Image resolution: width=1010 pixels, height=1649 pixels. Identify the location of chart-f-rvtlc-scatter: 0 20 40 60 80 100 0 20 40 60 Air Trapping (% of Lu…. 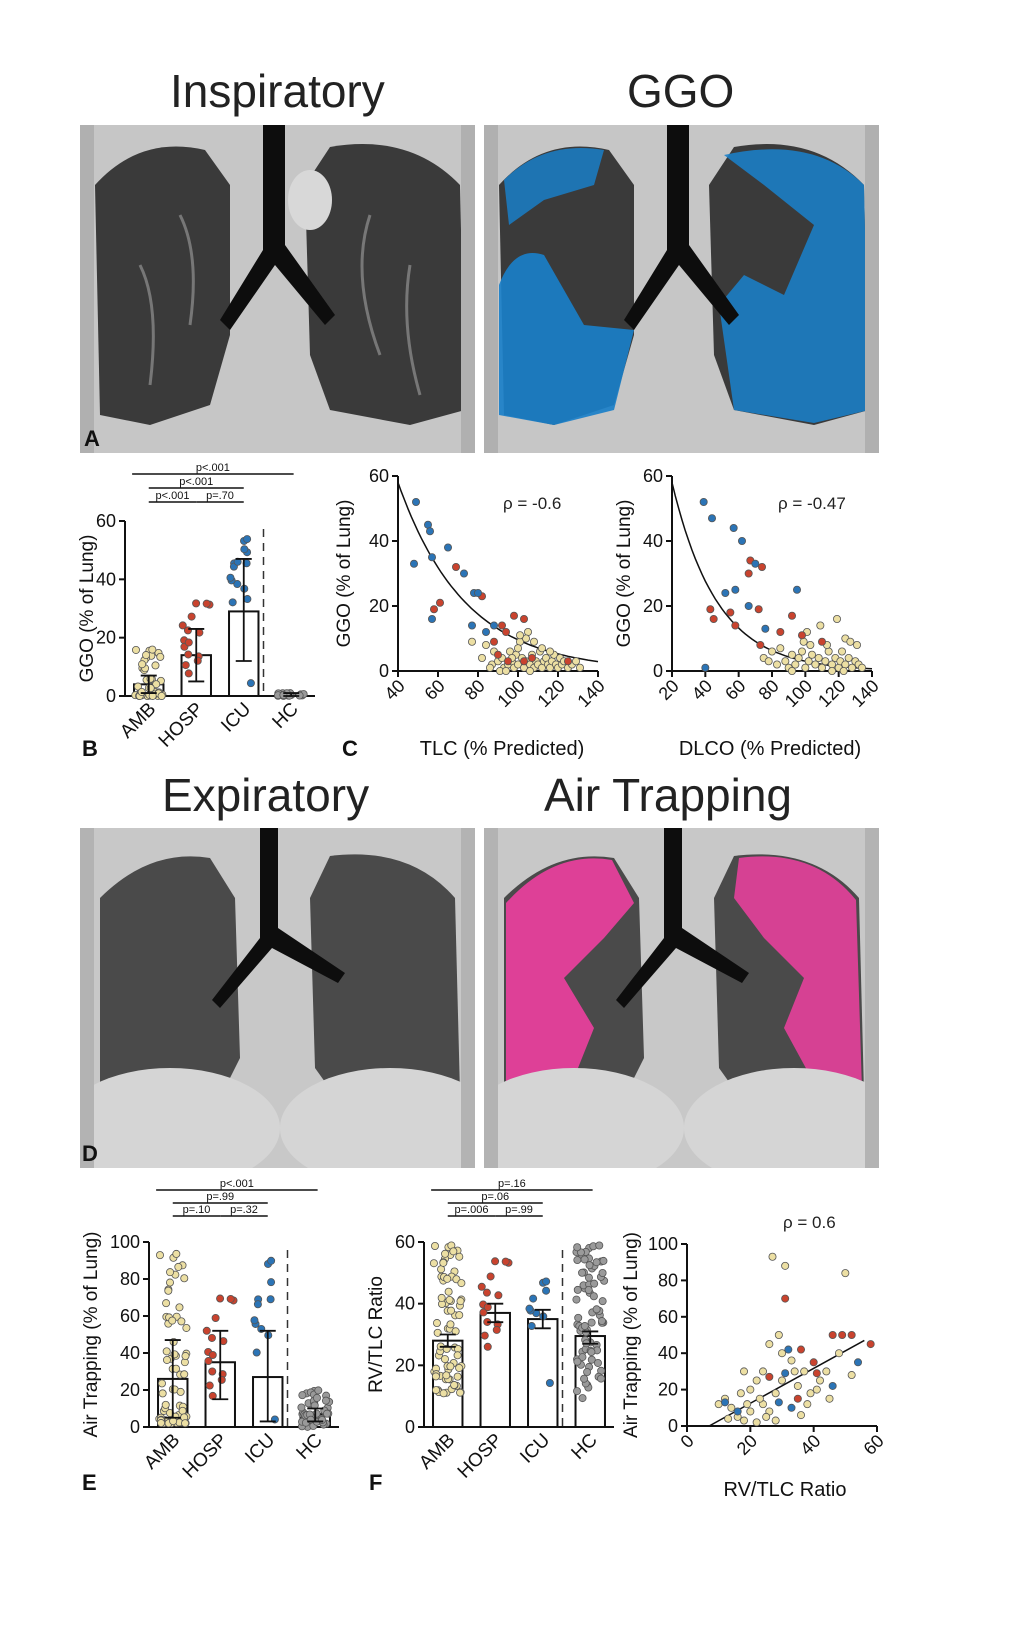
(754, 1357).